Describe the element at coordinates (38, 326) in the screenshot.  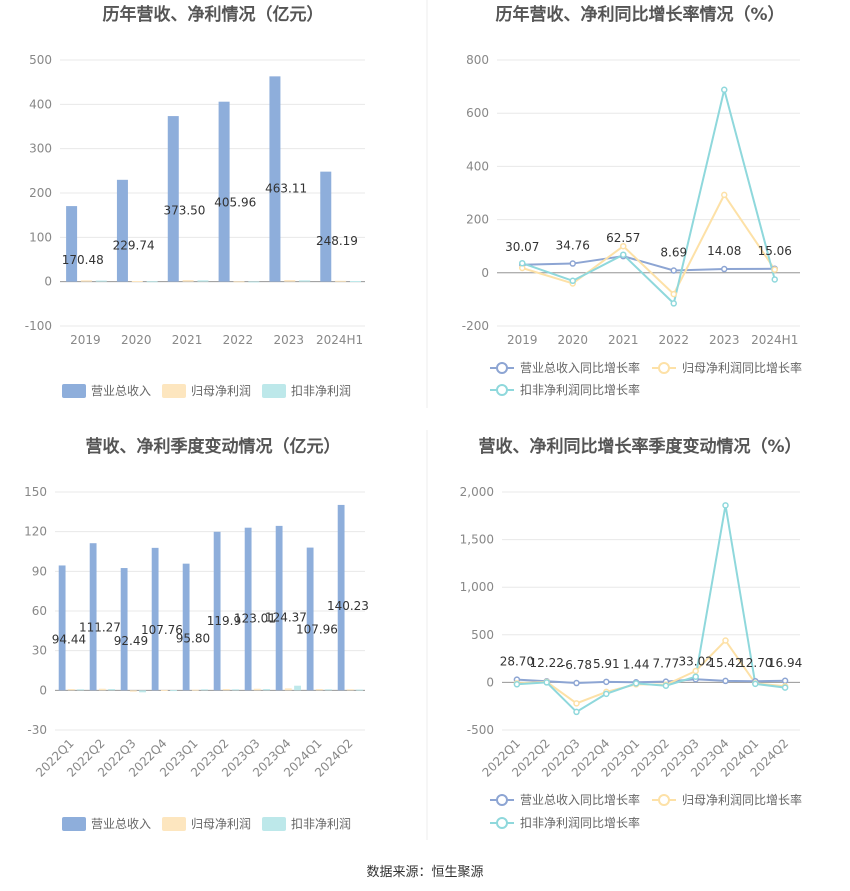
I see `y-tick-label: -100` at that location.